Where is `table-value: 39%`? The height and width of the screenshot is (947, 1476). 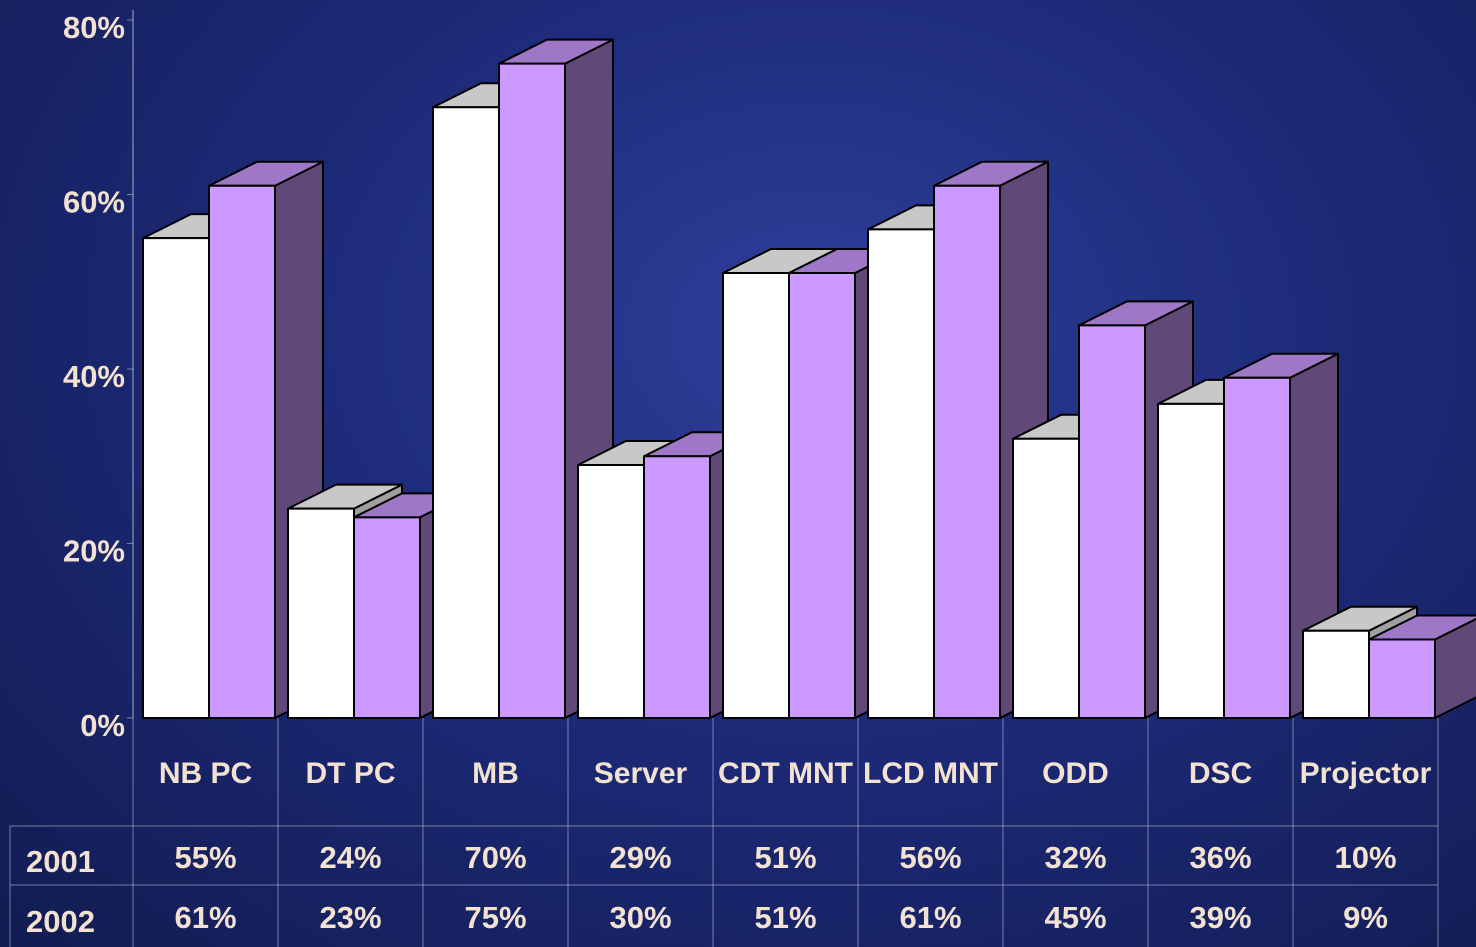 table-value: 39% is located at coordinates (1220, 917).